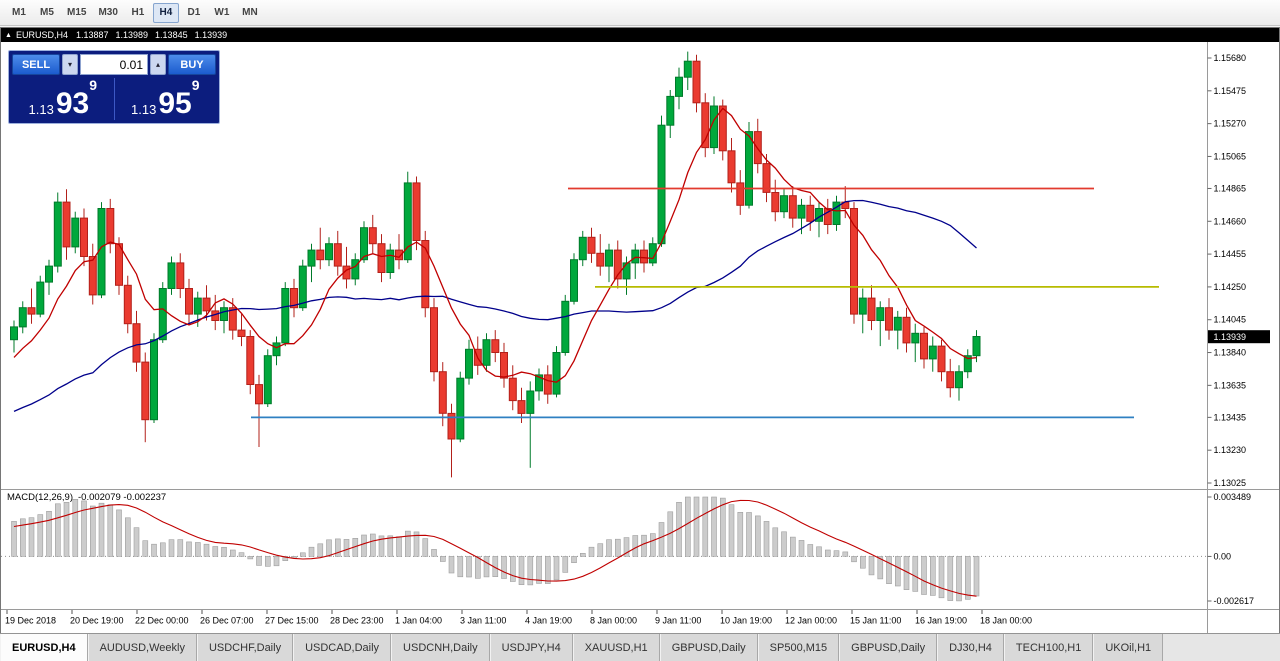 The image size is (1280, 661). Describe the element at coordinates (798, 647) in the screenshot. I see `tab-sp500-m15: SP500,M15` at that location.